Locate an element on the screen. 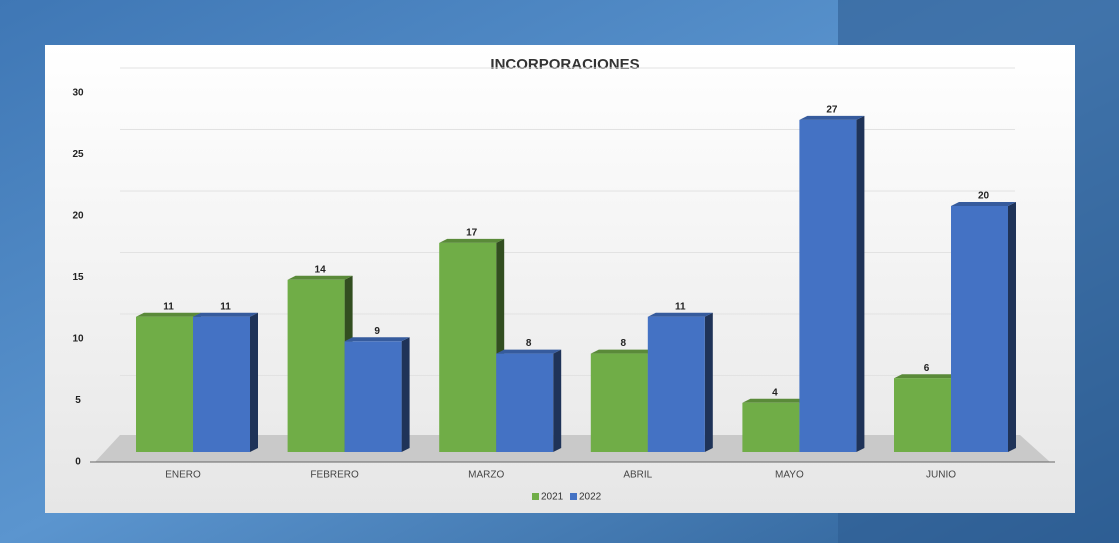 The image size is (1119, 543). data-label: 20 is located at coordinates (984, 196).